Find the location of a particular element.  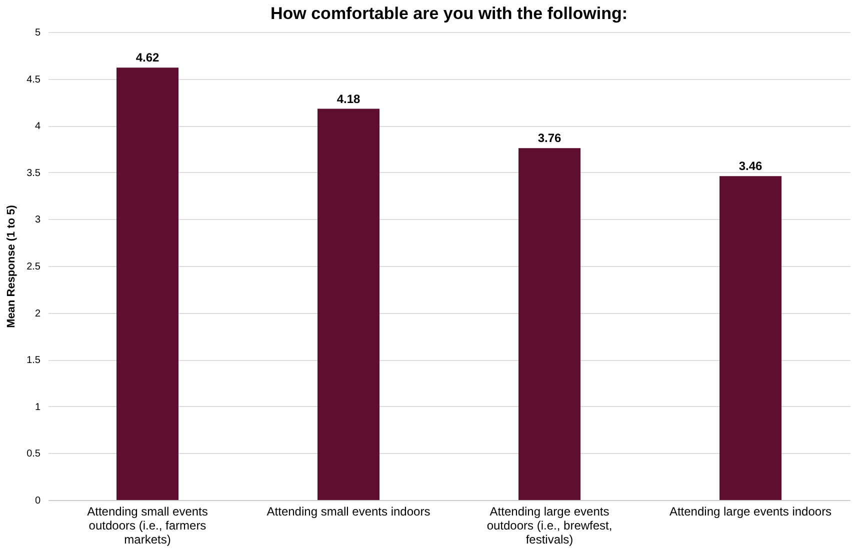

y-tick-label: 5 is located at coordinates (37, 33).